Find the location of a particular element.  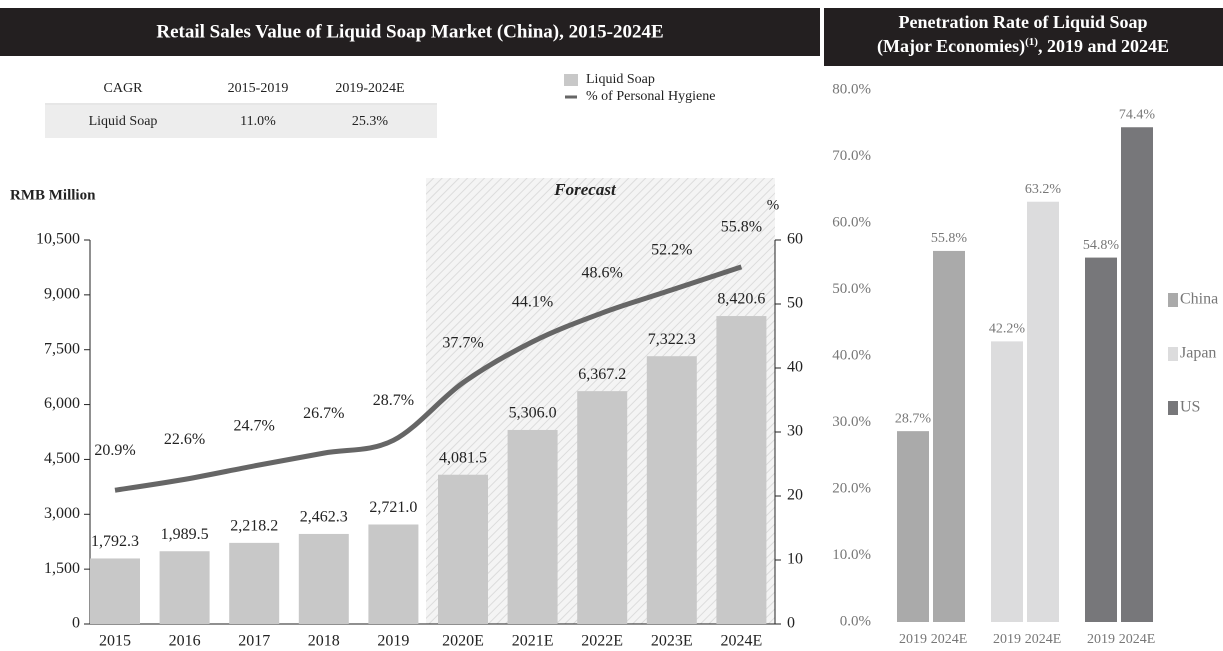

x-tick-label: 2022E is located at coordinates (602, 641).